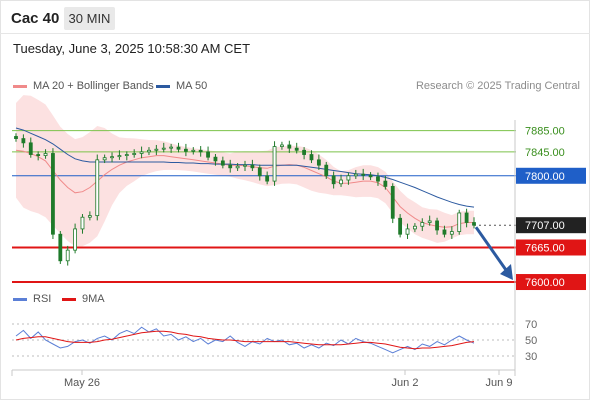  I want to click on forecast-arrow-shaft, so click(491, 248).